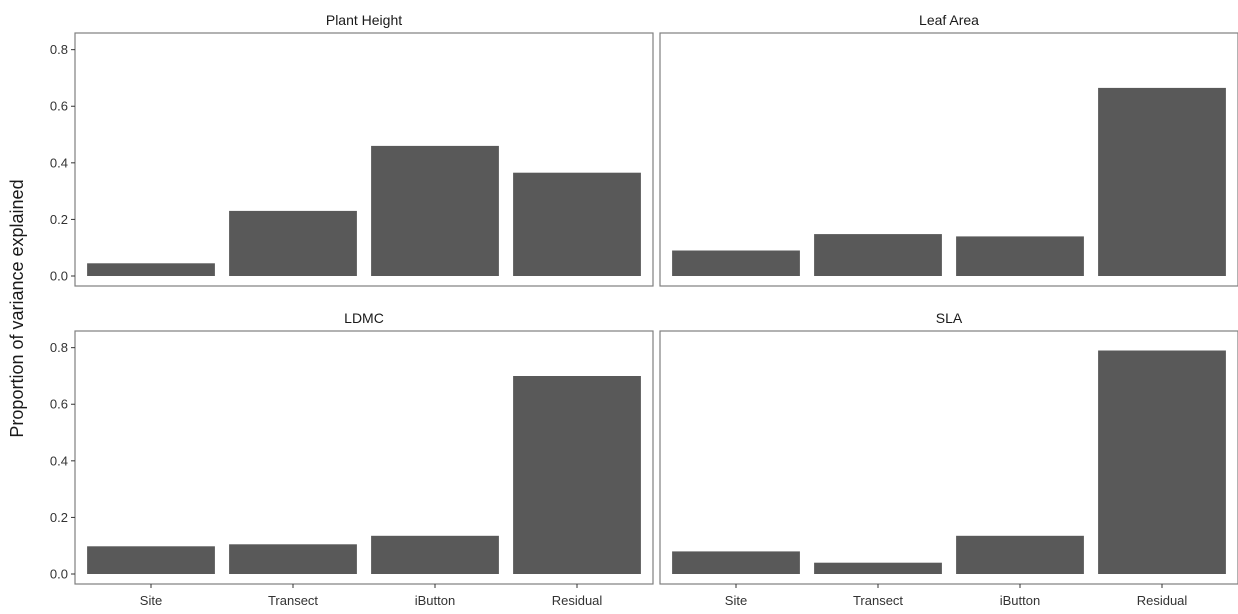 This screenshot has width=1238, height=614. What do you see at coordinates (949, 318) in the screenshot?
I see `panel-title: SLA` at bounding box center [949, 318].